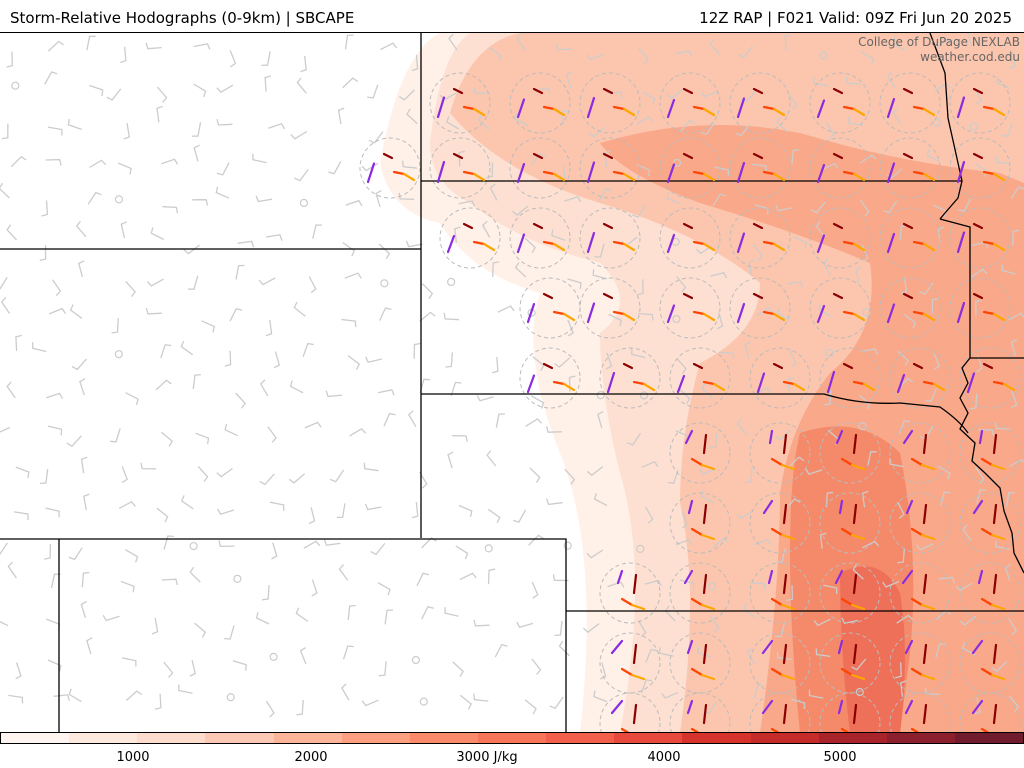 Image resolution: width=1024 pixels, height=768 pixels. What do you see at coordinates (375, 738) in the screenshot?
I see `colorbar-segment` at bounding box center [375, 738].